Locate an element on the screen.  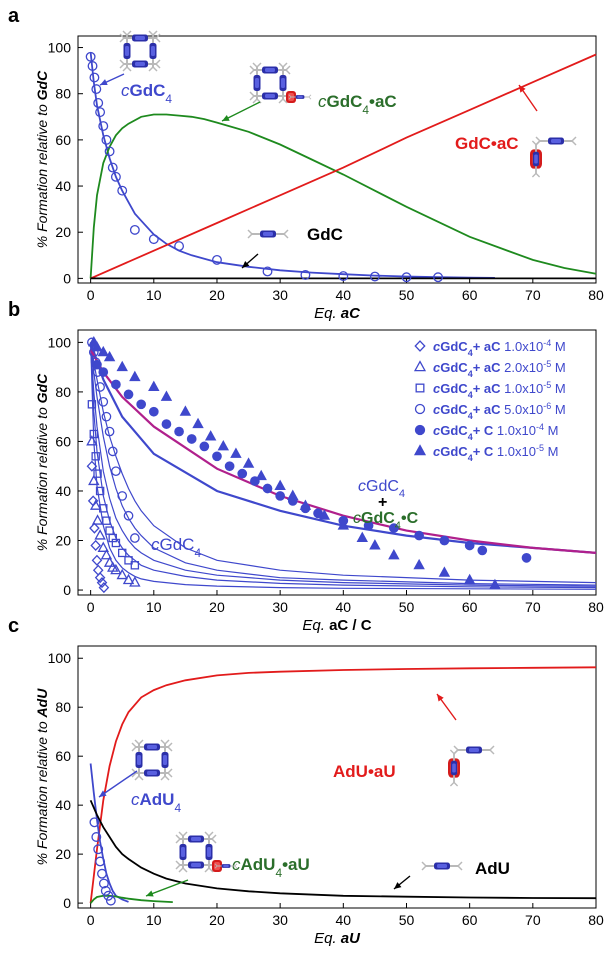
x-tick-label: 30 is located at coordinates (280, 607).